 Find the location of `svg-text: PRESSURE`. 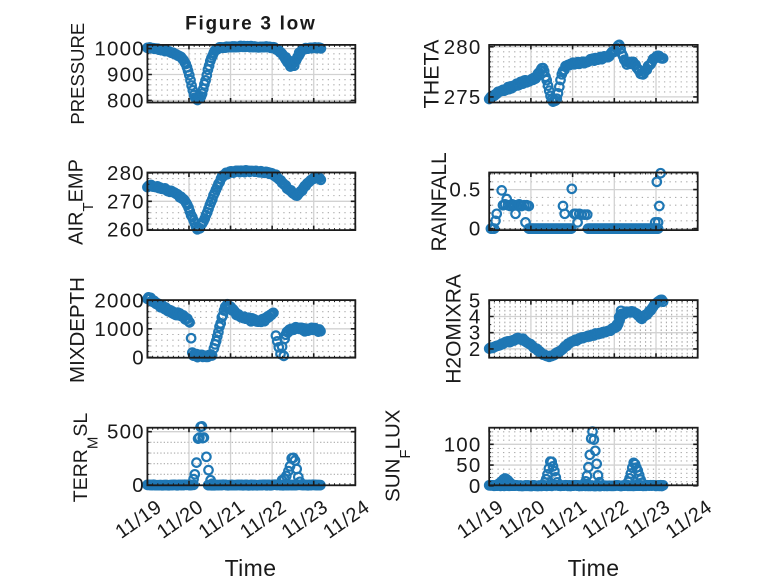

svg-text: PRESSURE is located at coordinates (77, 74).